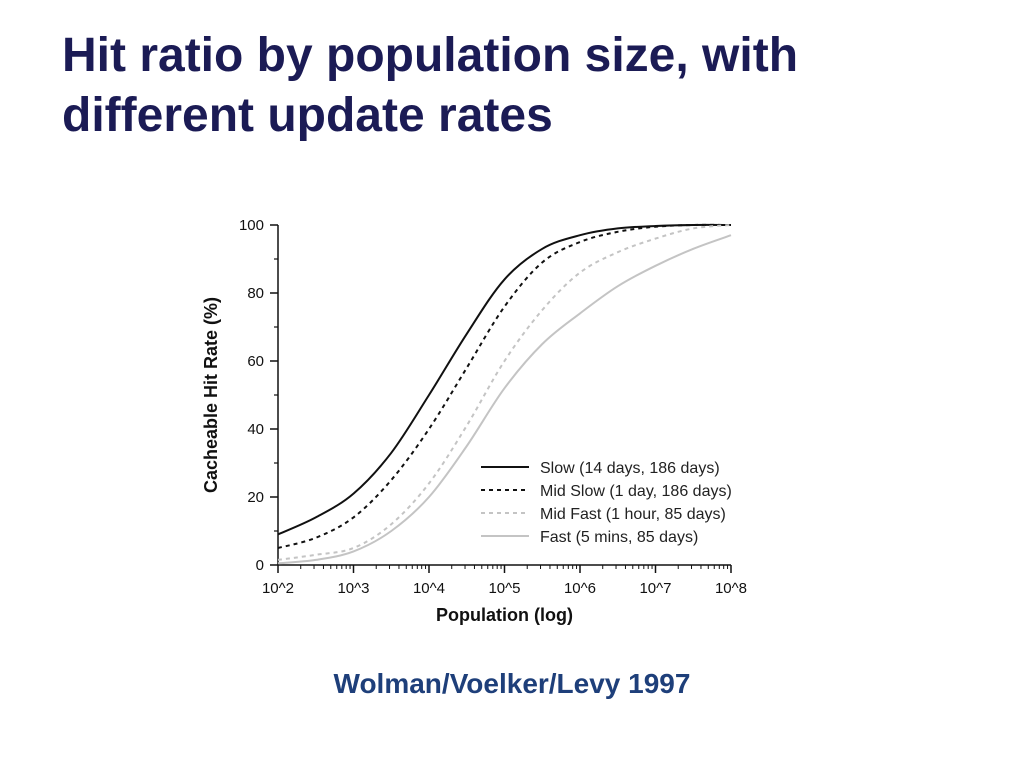 The width and height of the screenshot is (1024, 768). What do you see at coordinates (429, 588) in the screenshot?
I see `x-tick-label: 10^4` at bounding box center [429, 588].